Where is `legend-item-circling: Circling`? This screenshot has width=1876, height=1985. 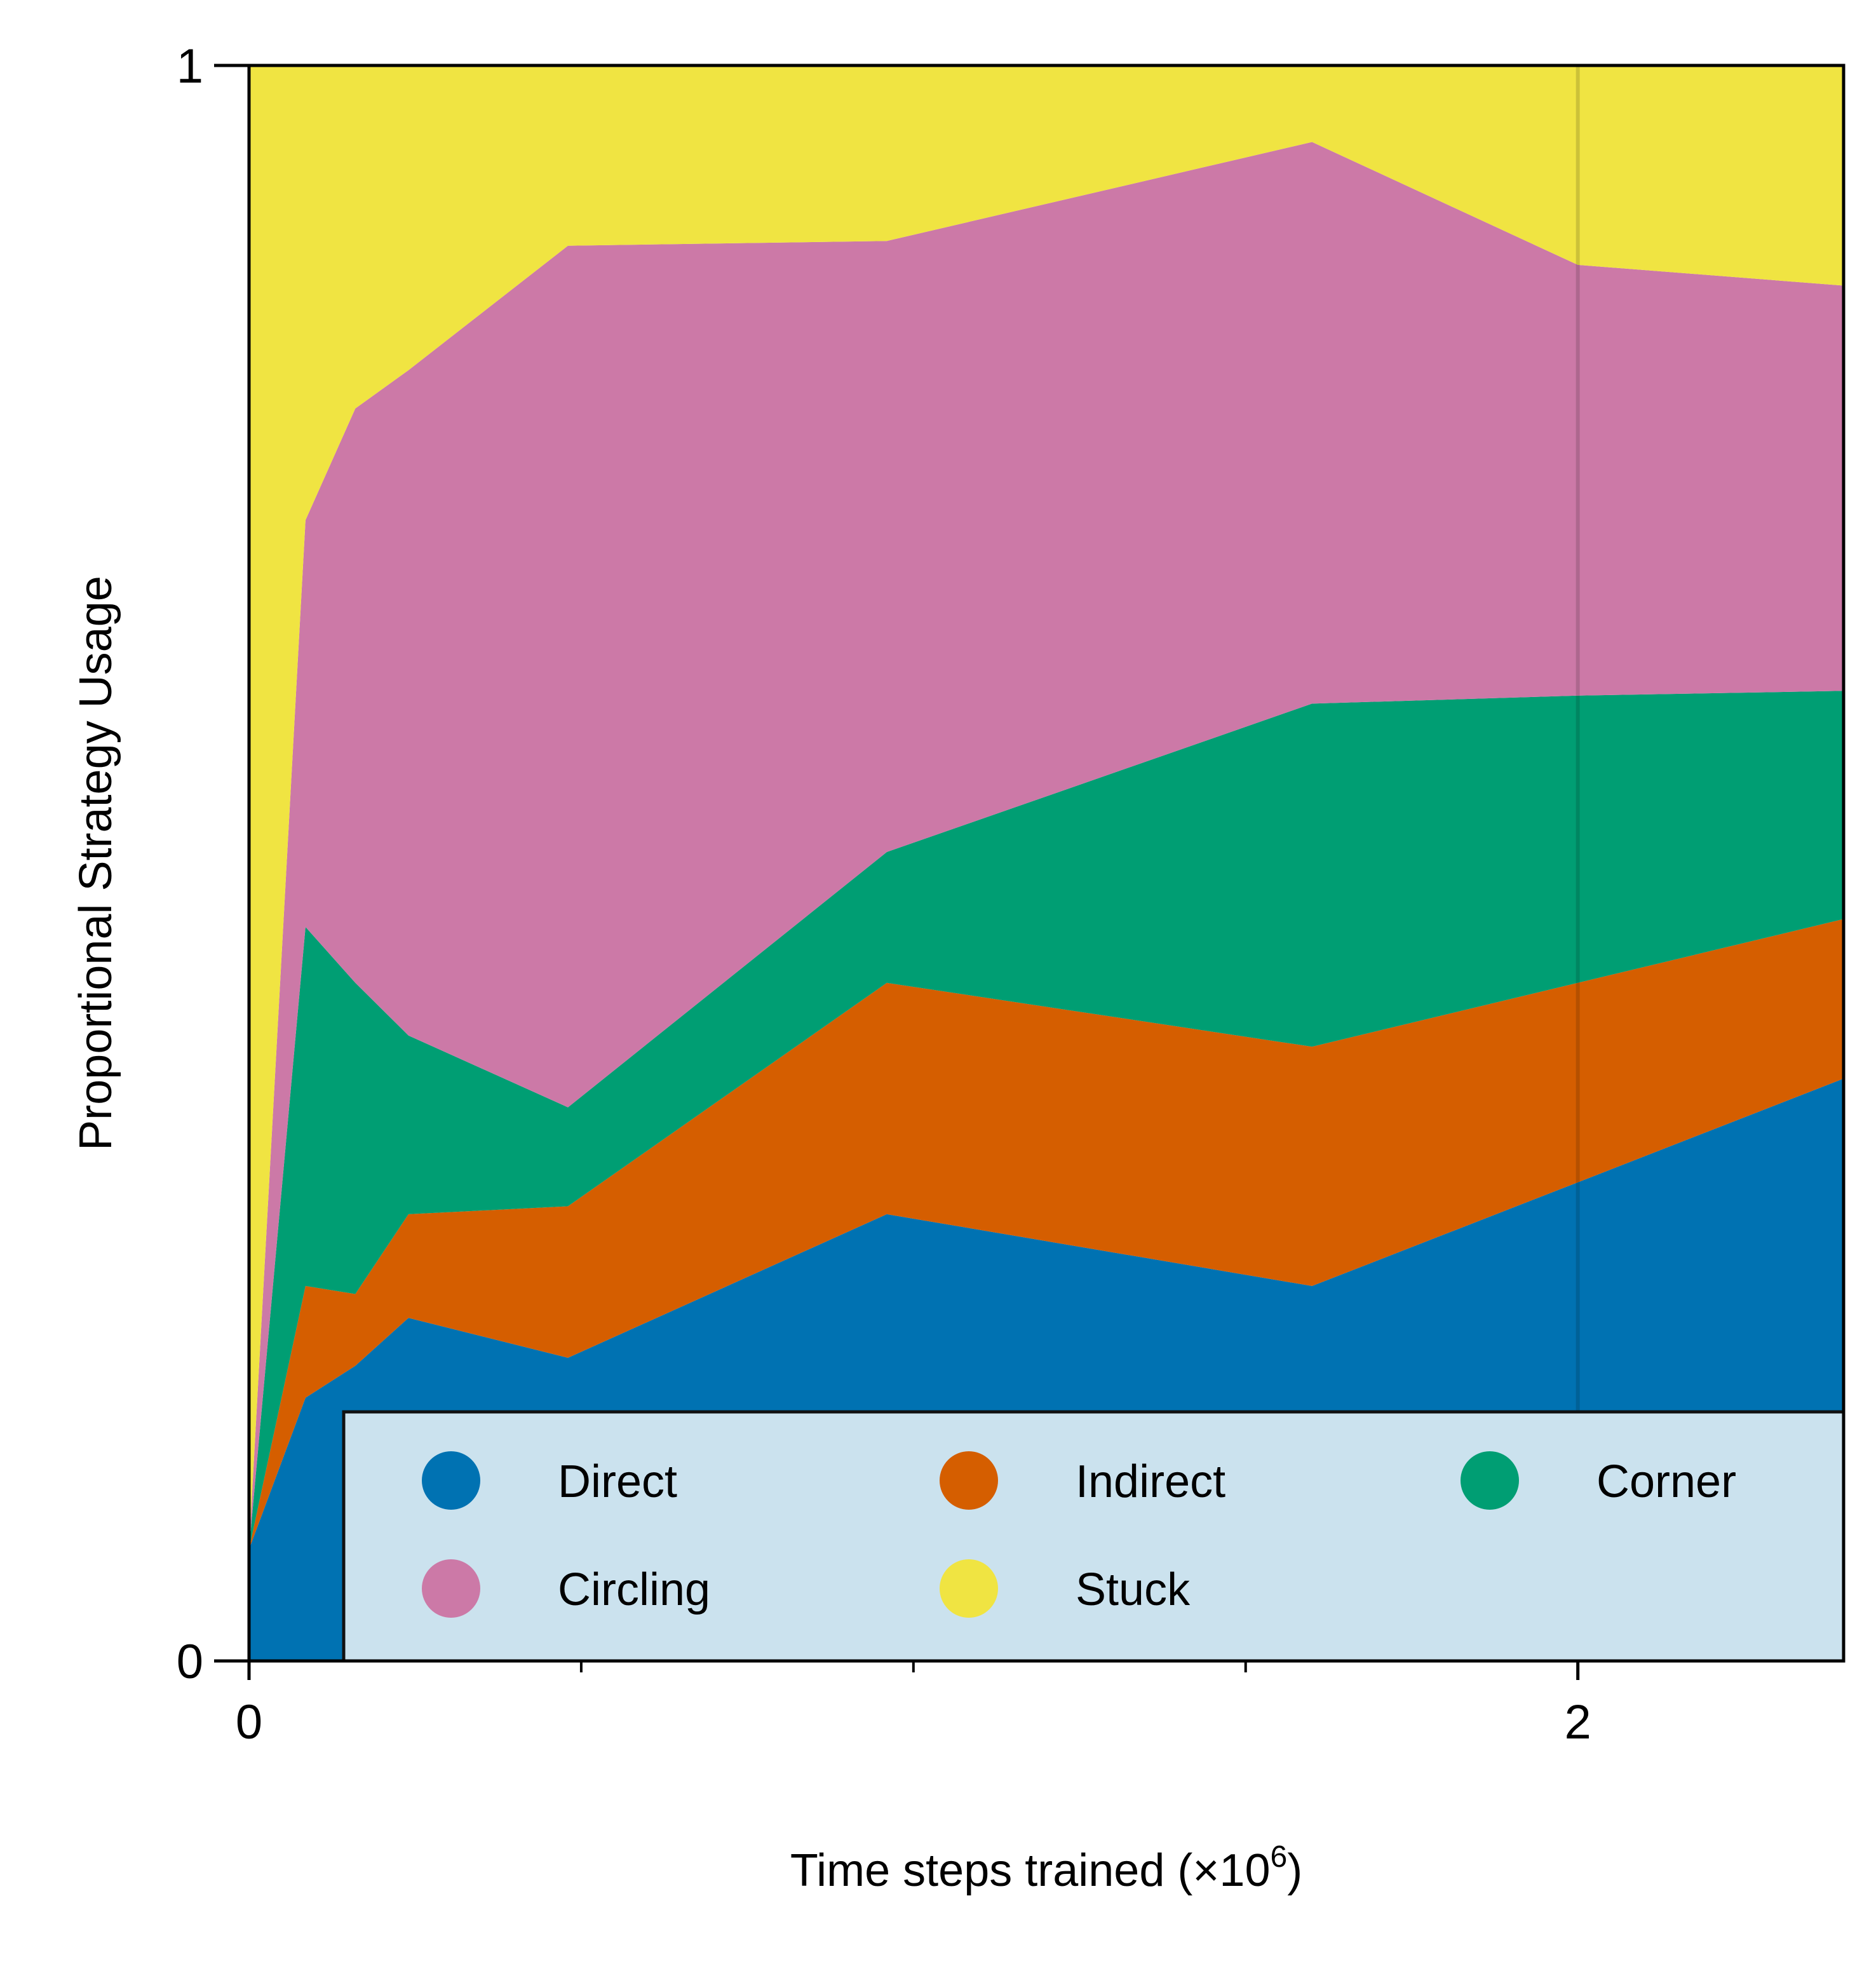
legend-item-circling: Circling is located at coordinates (566, 1588).